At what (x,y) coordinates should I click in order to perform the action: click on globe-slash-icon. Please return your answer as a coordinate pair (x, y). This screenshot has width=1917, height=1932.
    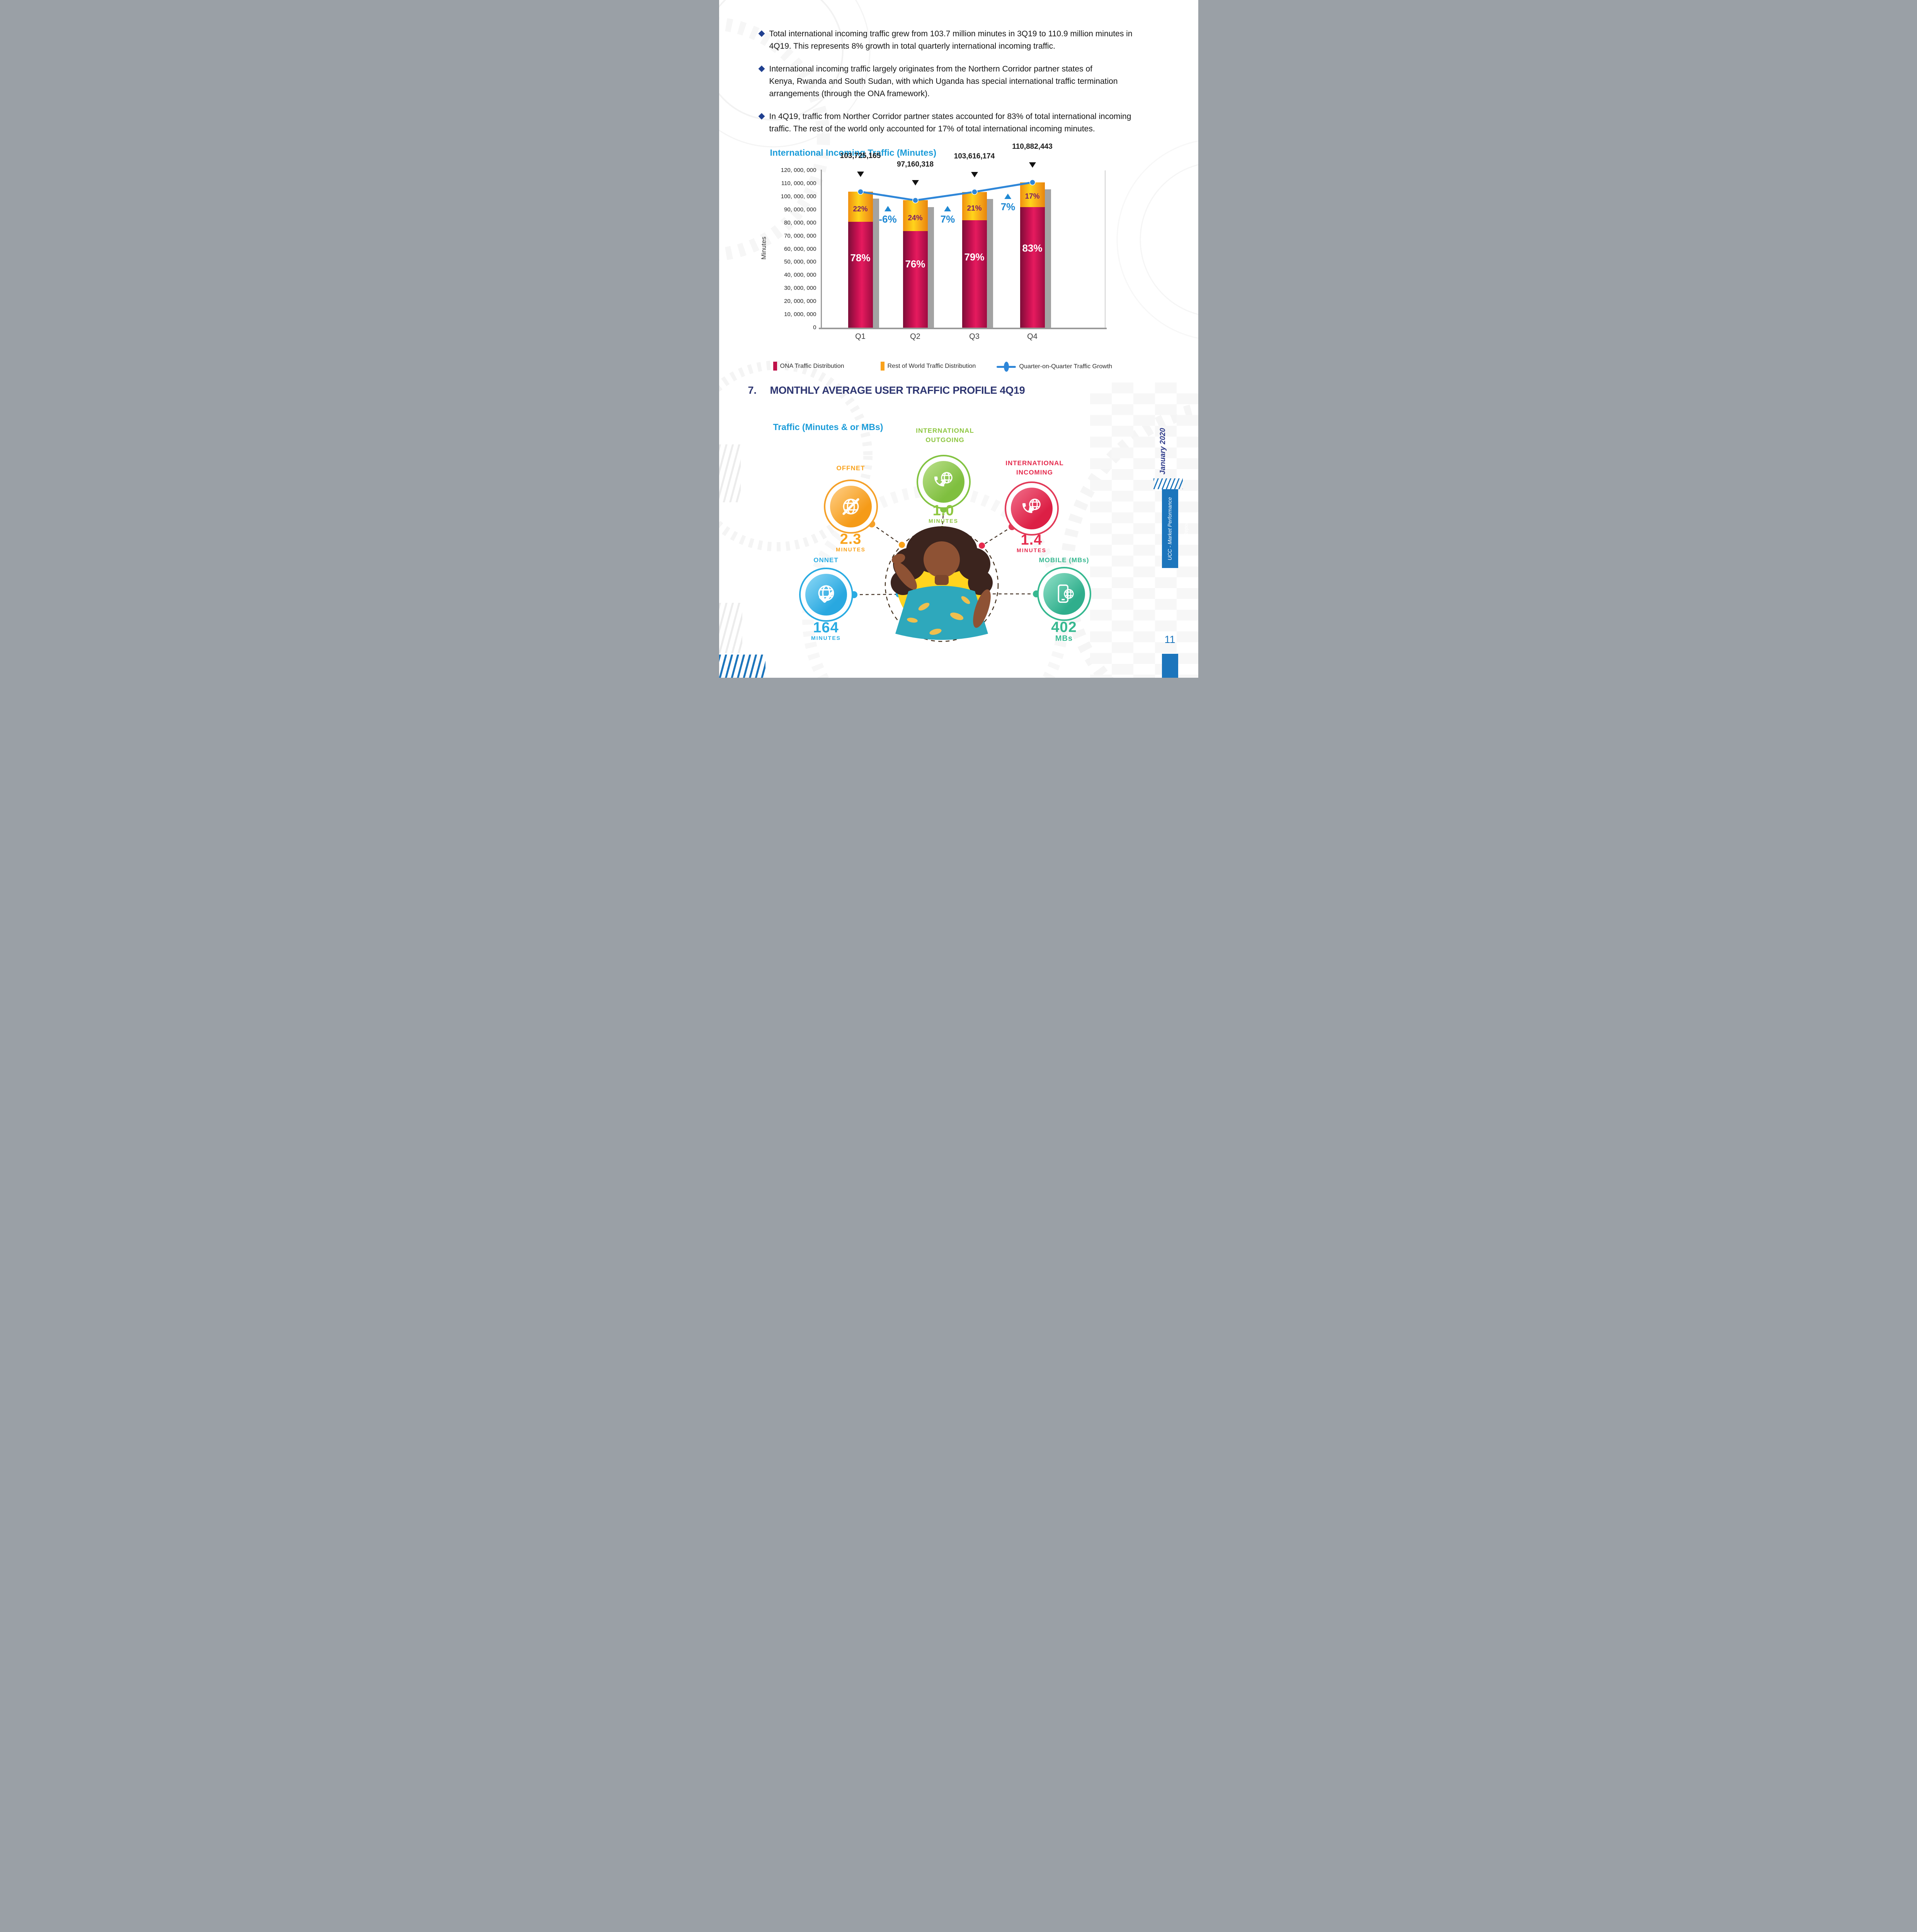
    Looking at the image, I should click on (851, 507).